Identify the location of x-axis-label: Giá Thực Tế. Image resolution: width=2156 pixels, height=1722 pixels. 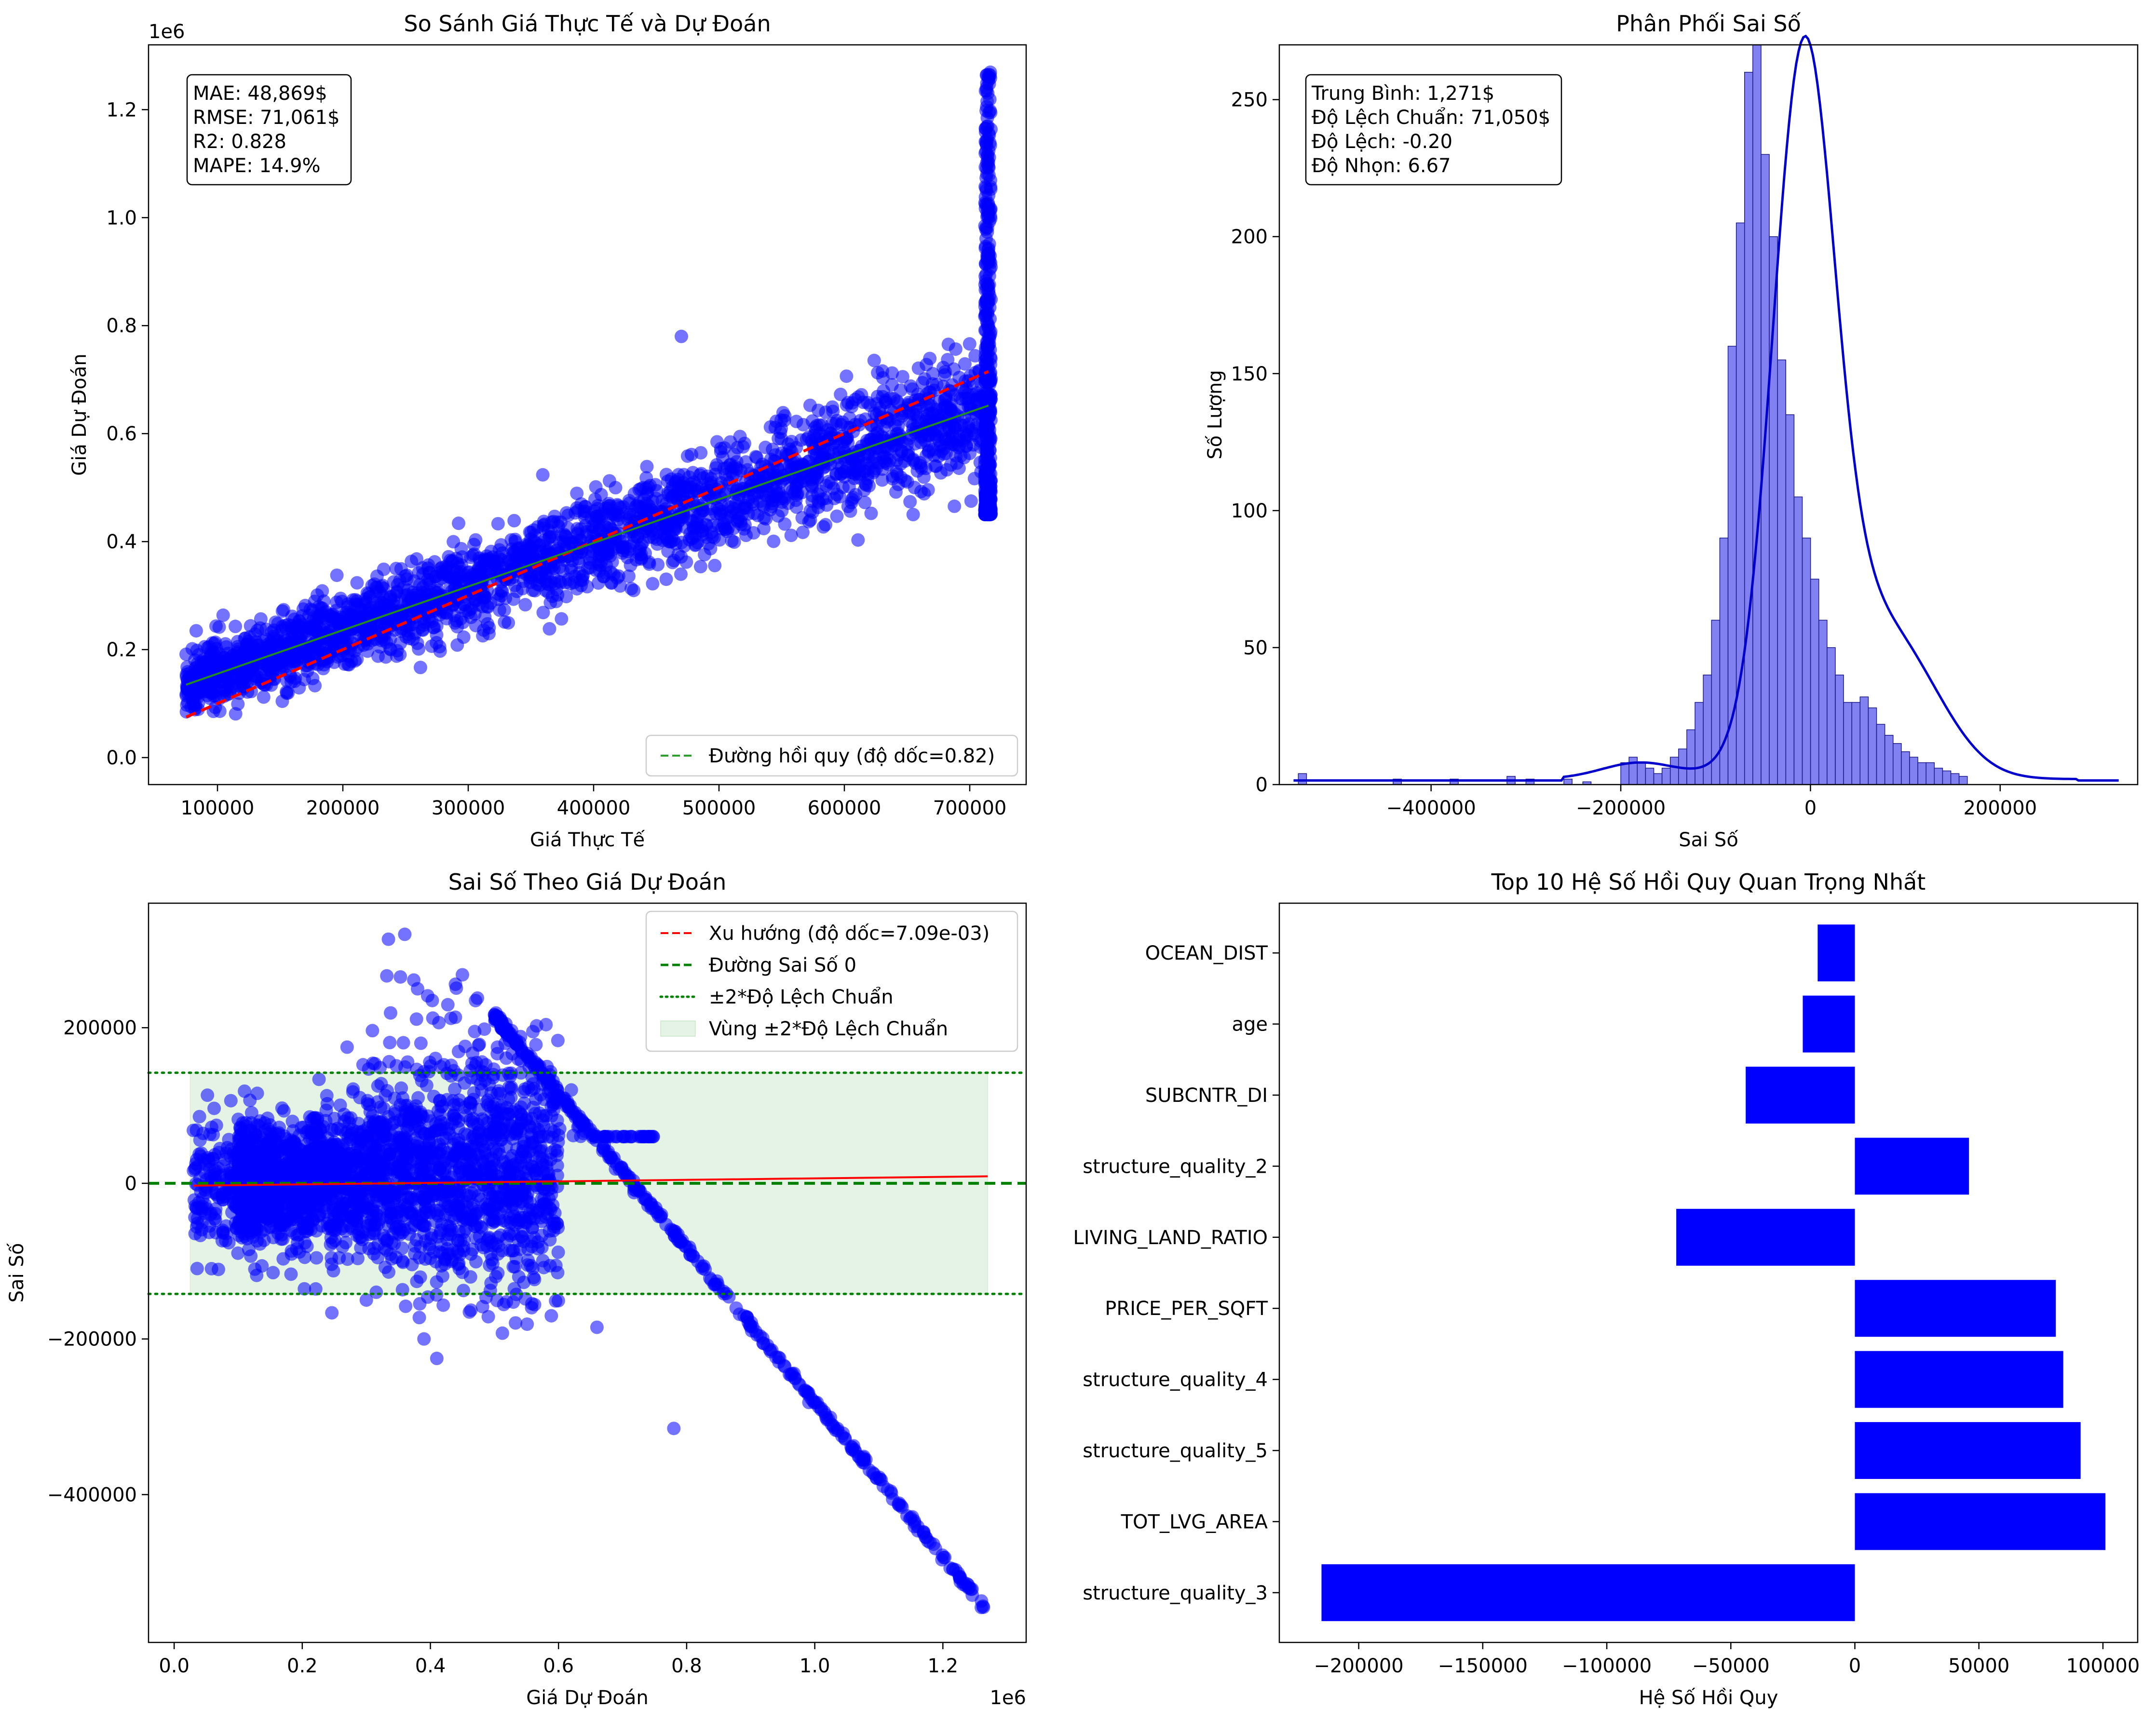
(588, 840).